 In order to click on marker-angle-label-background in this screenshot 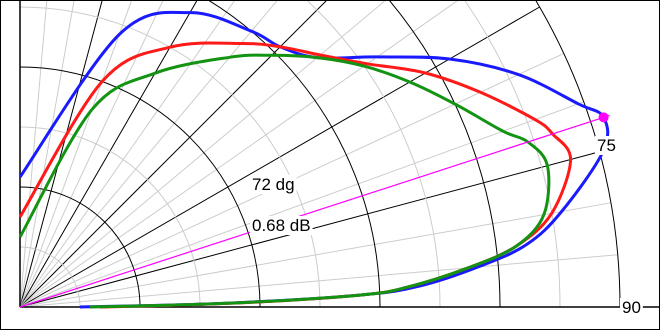, I will do `click(273, 184)`.